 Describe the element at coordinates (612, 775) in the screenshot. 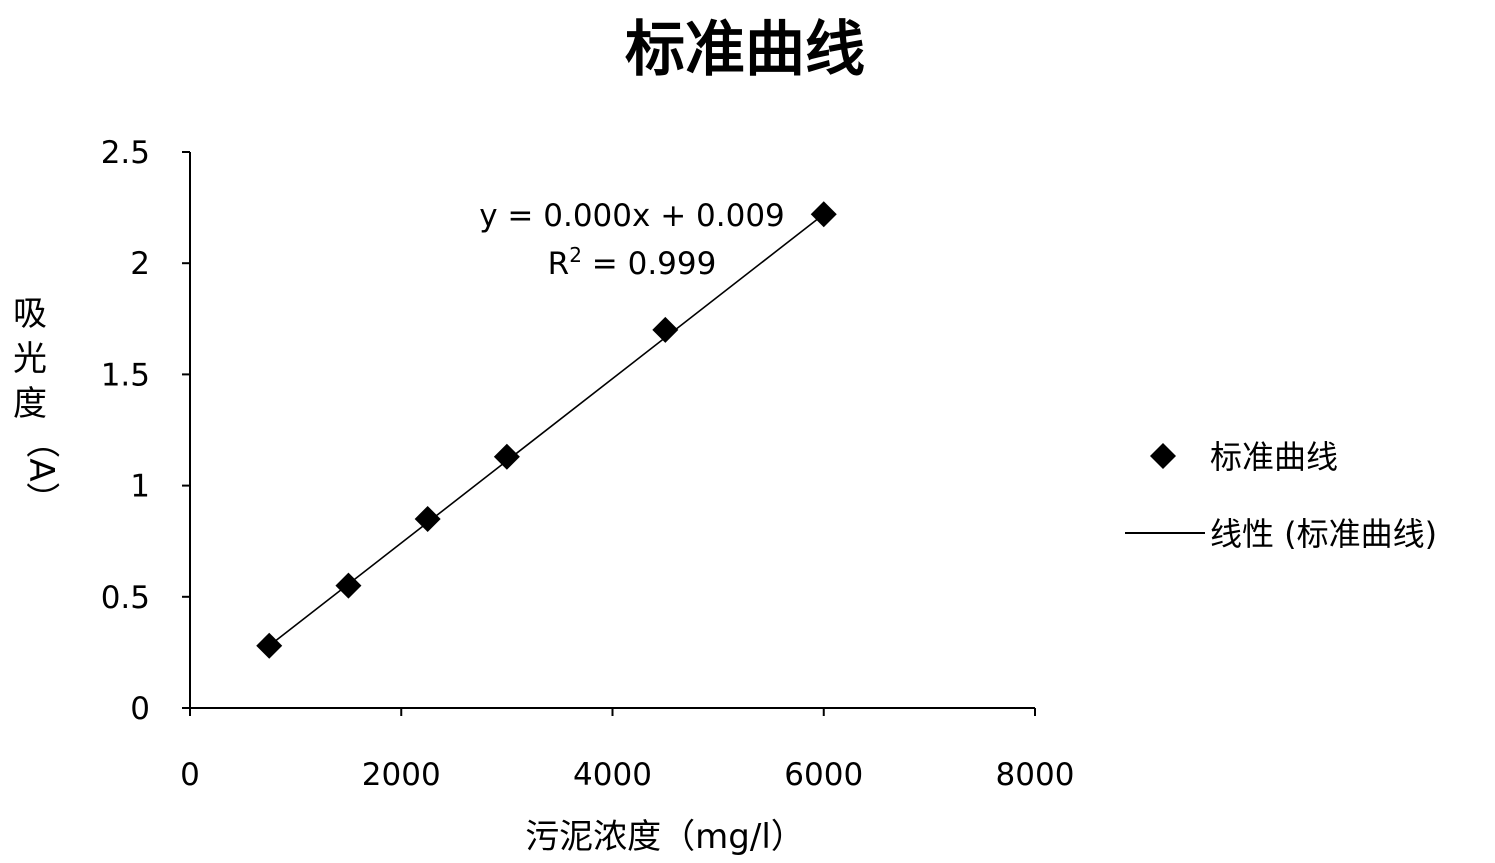

I see `x-tick-label: 4000` at that location.